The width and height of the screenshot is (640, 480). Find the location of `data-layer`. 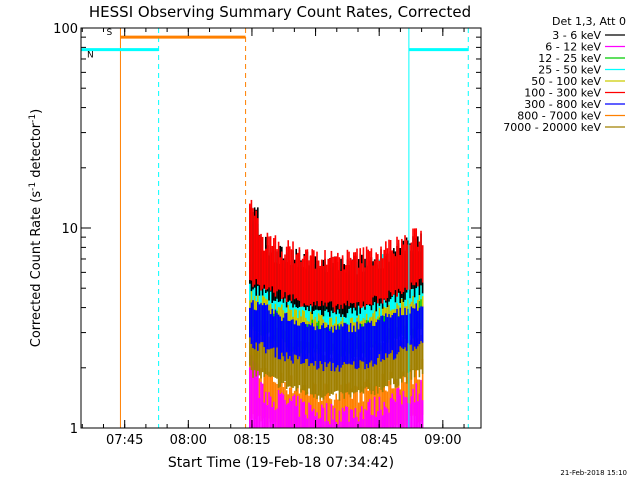

data-layer is located at coordinates (336, 313).